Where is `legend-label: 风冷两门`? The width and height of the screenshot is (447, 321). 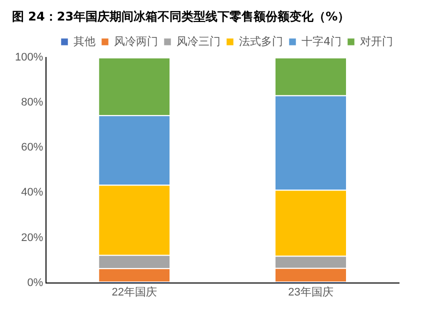
legend-label: 风冷两门 is located at coordinates (136, 41).